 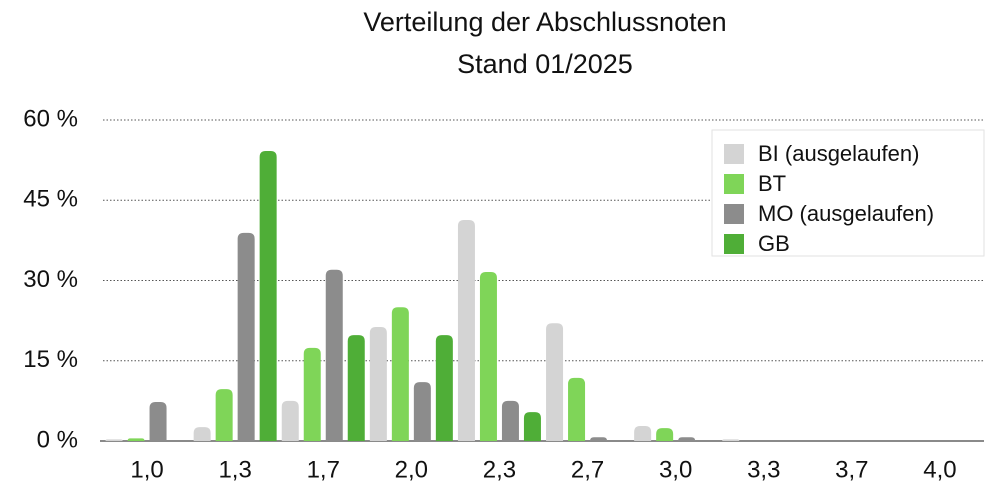 I want to click on x-tick-label: 2,0, so click(x=411, y=469).